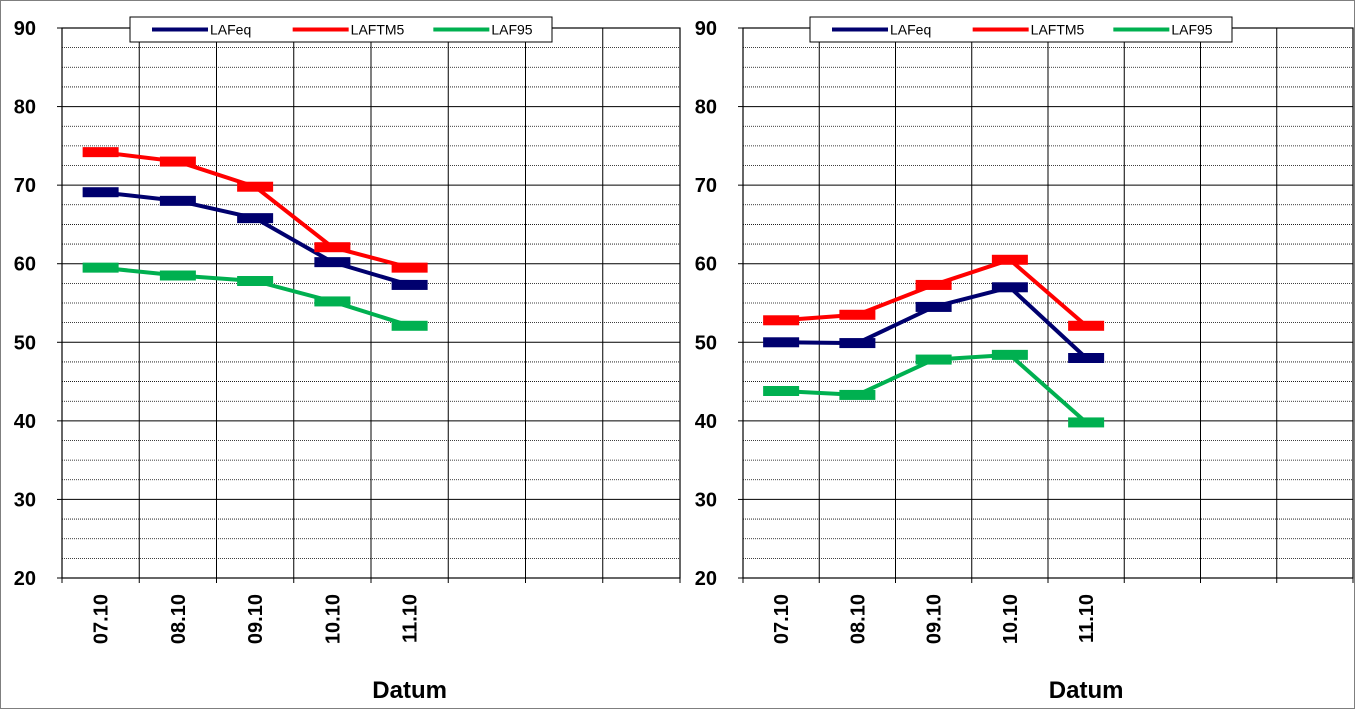  I want to click on series-line-LAF95, so click(934, 388).